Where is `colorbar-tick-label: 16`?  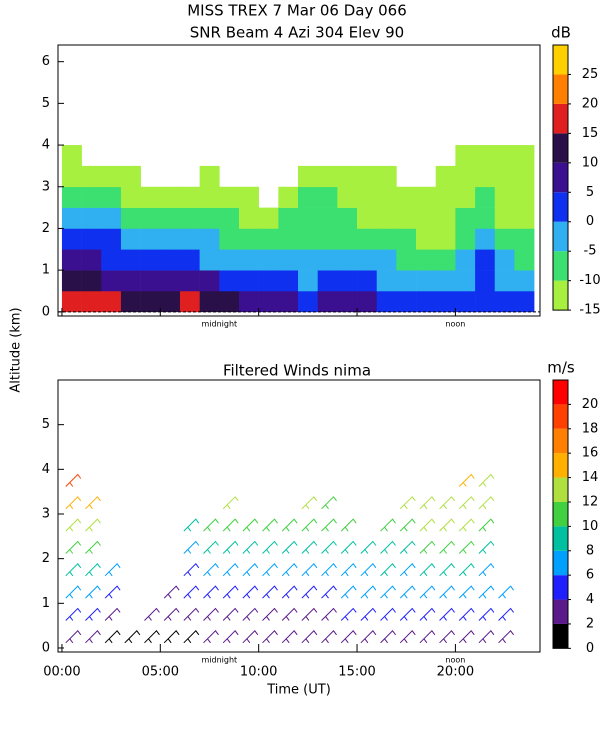 colorbar-tick-label: 16 is located at coordinates (590, 453).